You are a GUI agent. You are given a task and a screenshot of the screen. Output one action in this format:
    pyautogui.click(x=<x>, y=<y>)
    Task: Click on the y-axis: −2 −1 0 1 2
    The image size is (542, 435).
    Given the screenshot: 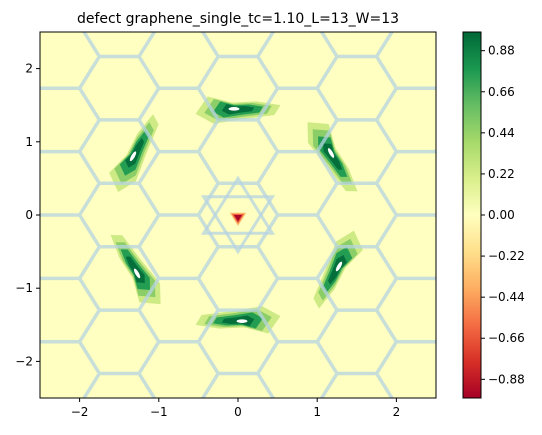 What is the action you would take?
    pyautogui.click(x=27, y=215)
    